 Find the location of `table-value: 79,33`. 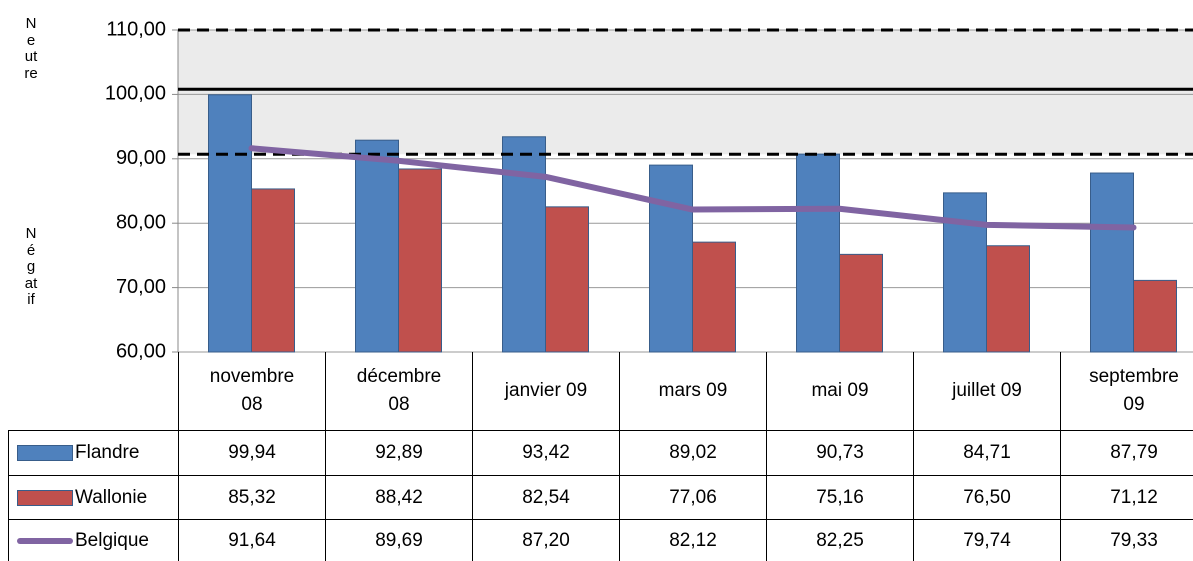

table-value: 79,33 is located at coordinates (1126, 540).